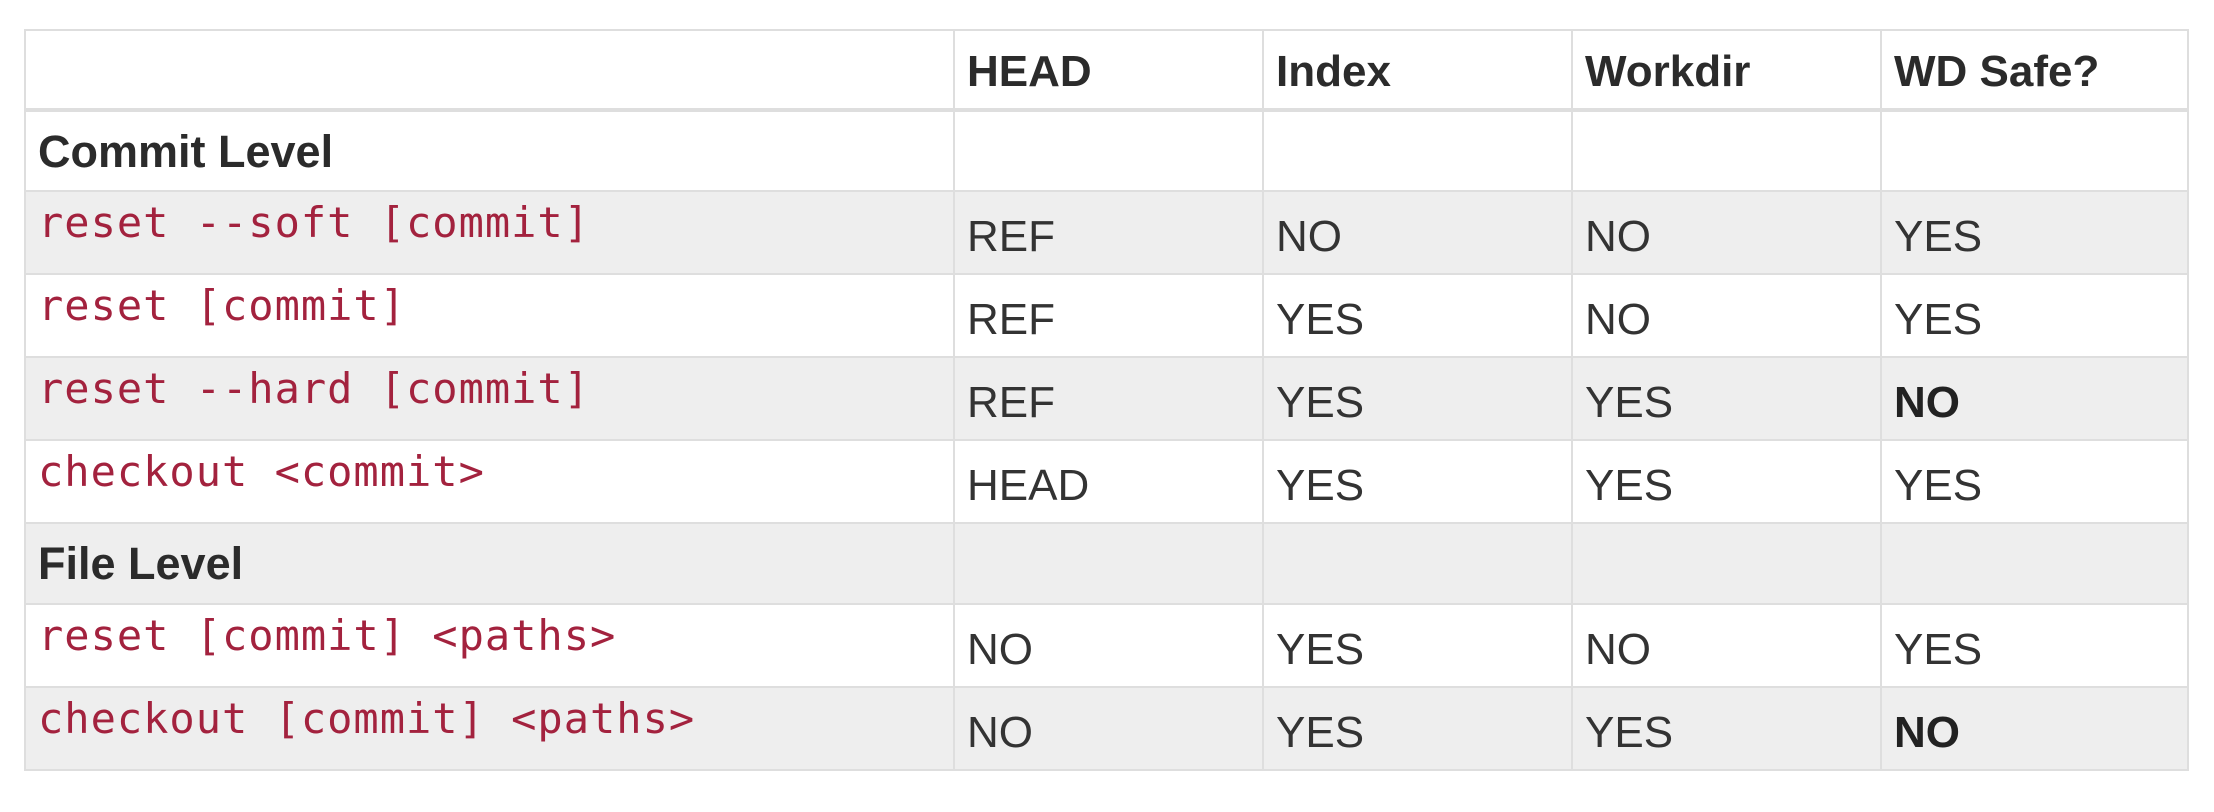  I want to click on command-cell: reset [commit] <paths>, so click(489, 645).